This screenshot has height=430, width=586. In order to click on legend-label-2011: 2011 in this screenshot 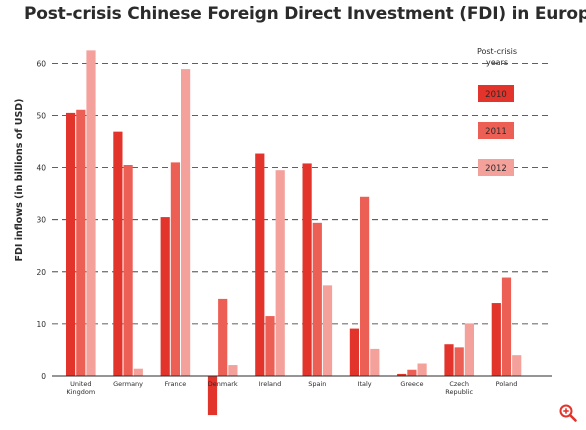, I will do `click(496, 132)`.